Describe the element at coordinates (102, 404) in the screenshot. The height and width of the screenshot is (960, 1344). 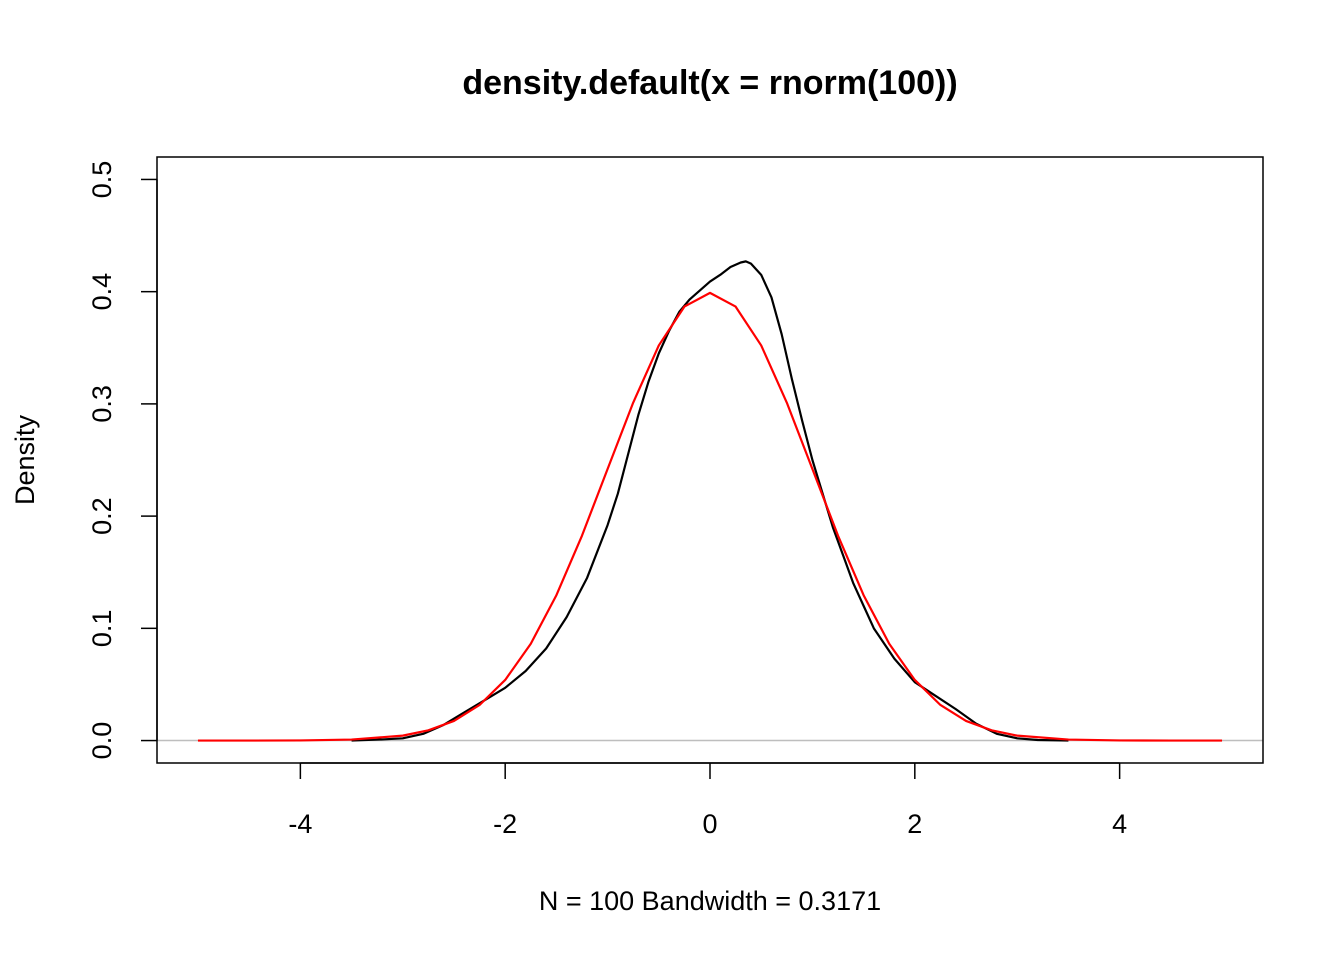
I see `y-tick-label: 0.3` at that location.